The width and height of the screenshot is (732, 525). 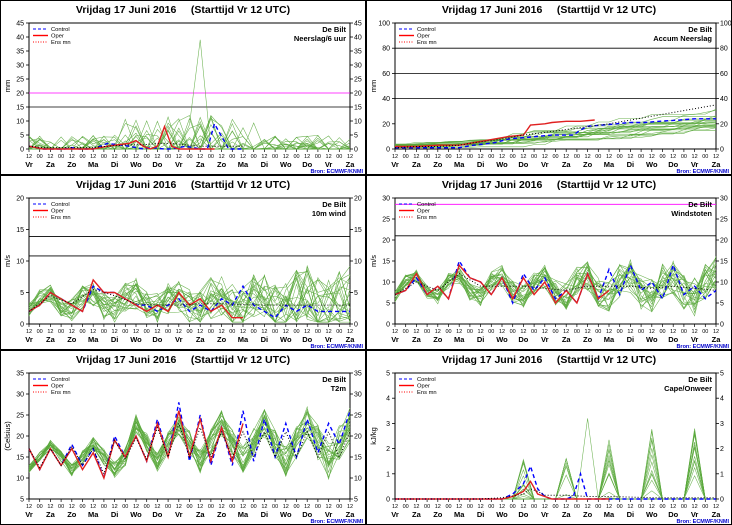 I want to click on day-label: Di, so click(x=481, y=514).